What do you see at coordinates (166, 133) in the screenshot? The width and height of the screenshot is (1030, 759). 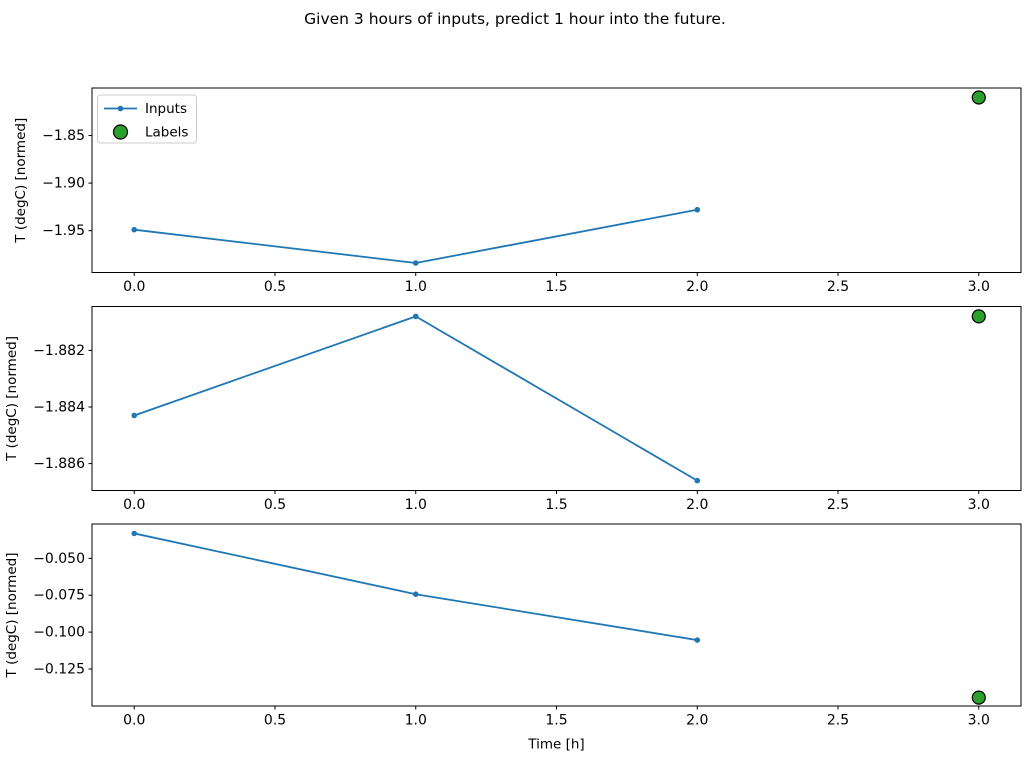 I see `legend-labels-label: Labels` at bounding box center [166, 133].